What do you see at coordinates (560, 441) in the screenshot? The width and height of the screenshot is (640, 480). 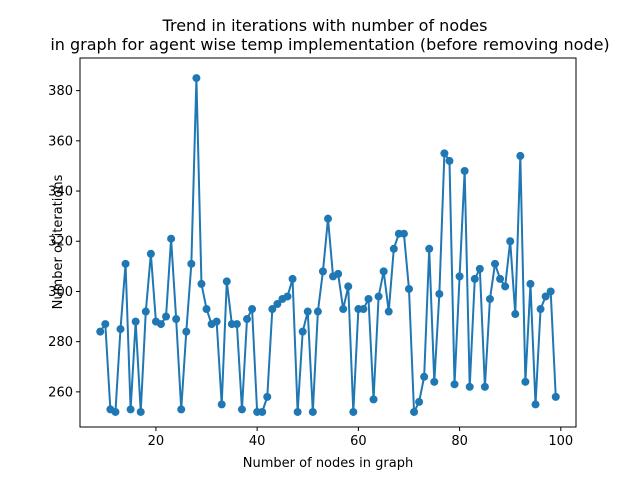 I see `x-tick-label: 100` at bounding box center [560, 441].